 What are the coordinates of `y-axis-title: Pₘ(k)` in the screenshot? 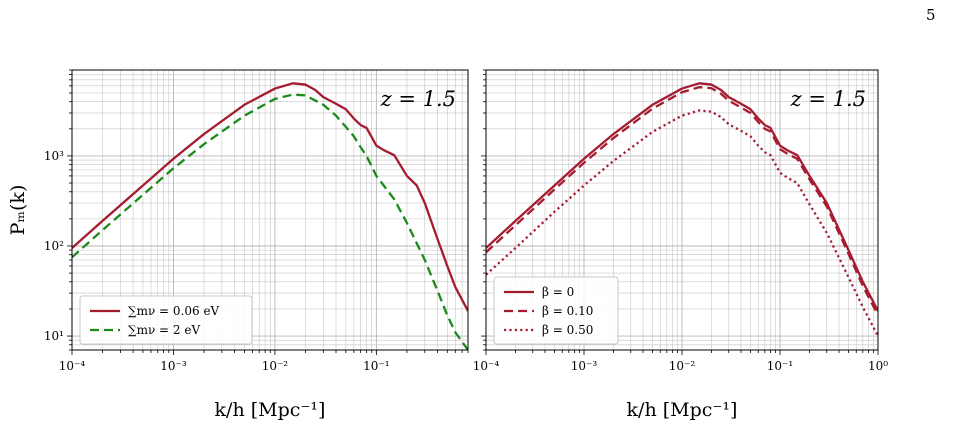 It's located at (18, 210).